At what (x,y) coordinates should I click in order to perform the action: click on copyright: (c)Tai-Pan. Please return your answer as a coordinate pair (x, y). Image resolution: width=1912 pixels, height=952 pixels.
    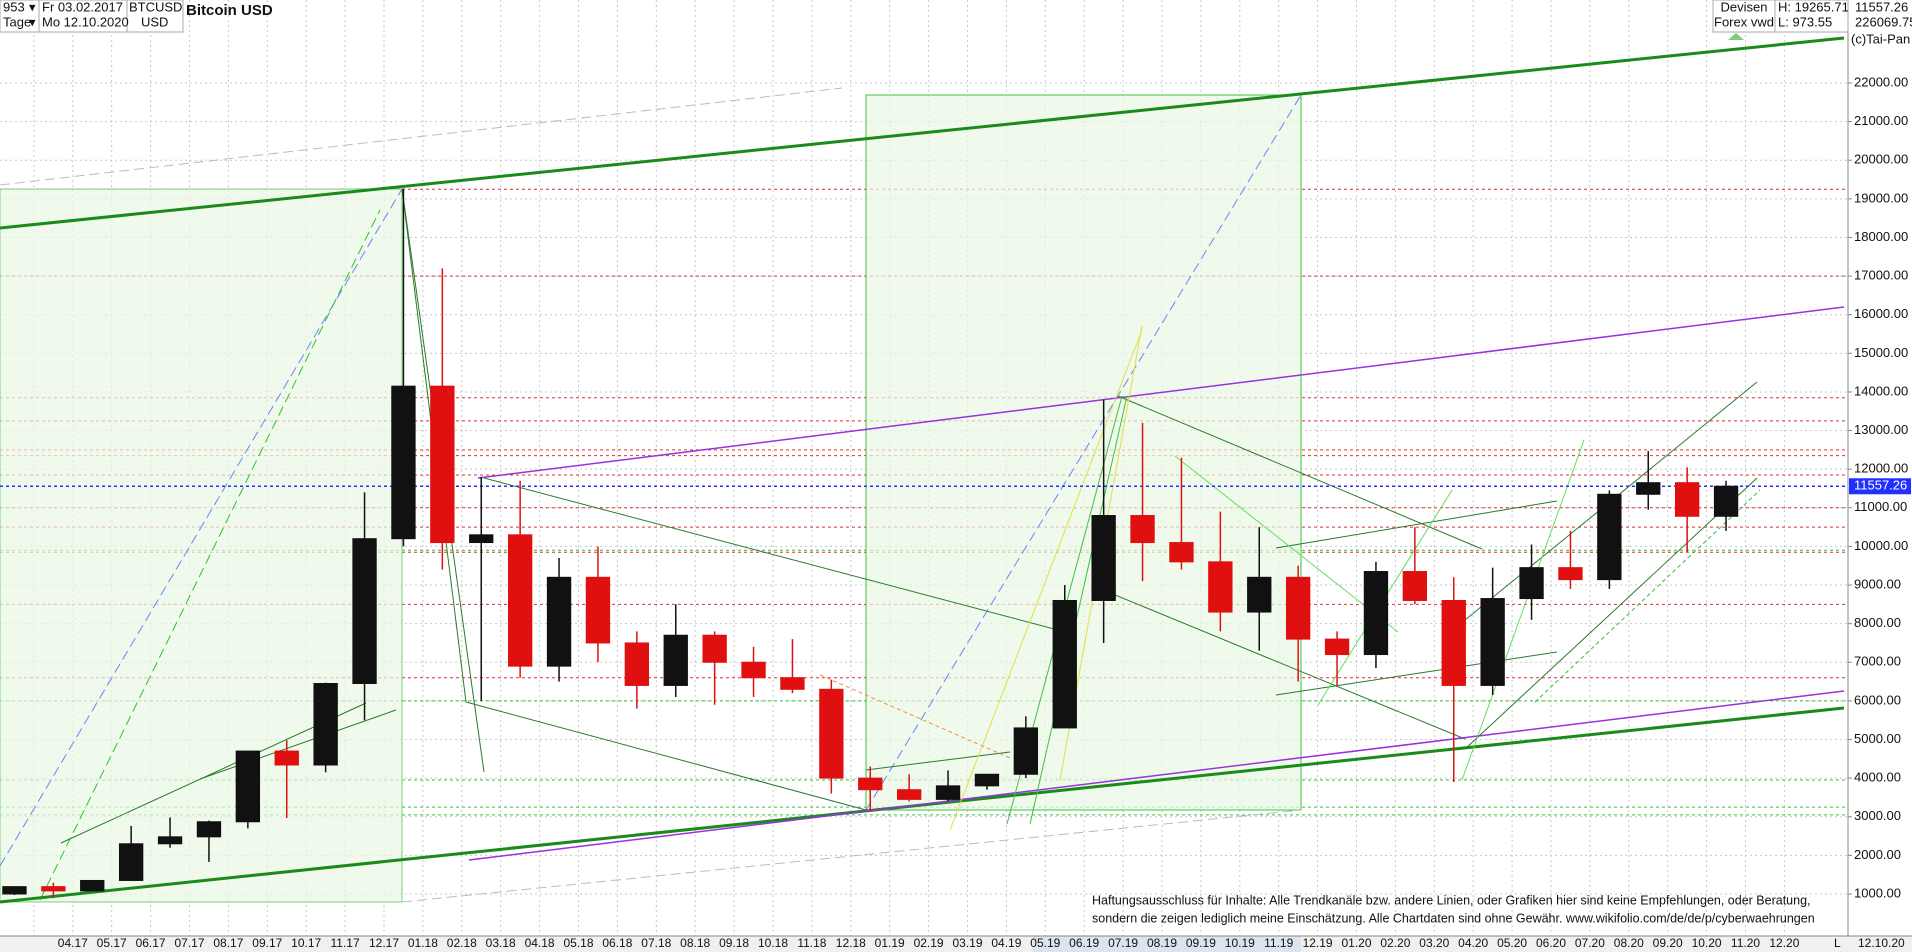
    Looking at the image, I should click on (1880, 38).